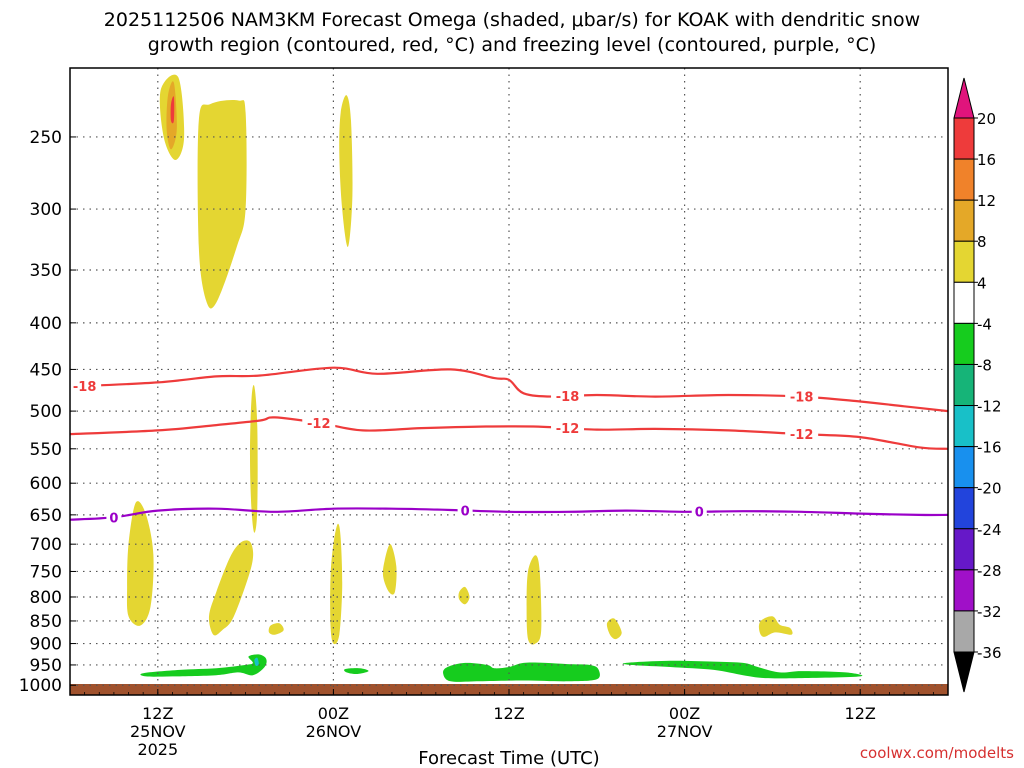 The width and height of the screenshot is (1024, 768). Describe the element at coordinates (684, 713) in the screenshot. I see `x-tick-label-3-0: 00Z` at that location.